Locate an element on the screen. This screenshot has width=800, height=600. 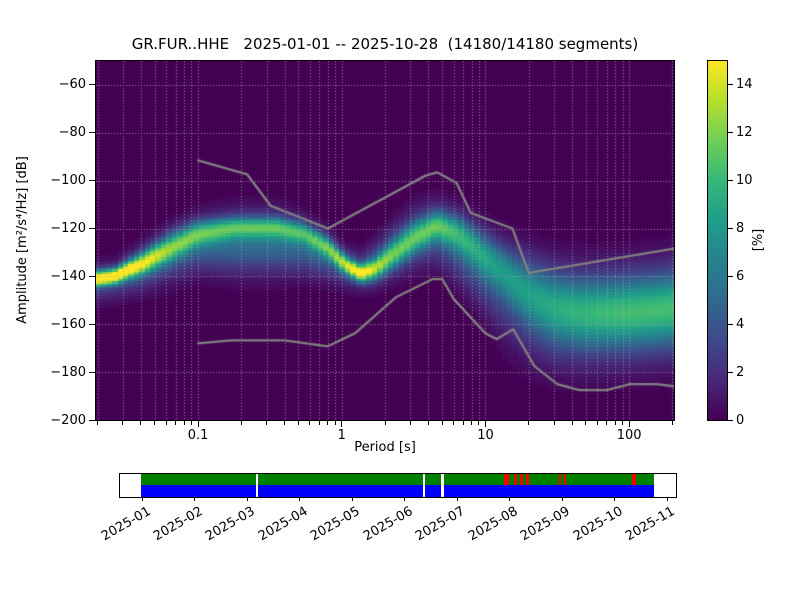
colorbar-tick-label: 12 is located at coordinates (744, 133).